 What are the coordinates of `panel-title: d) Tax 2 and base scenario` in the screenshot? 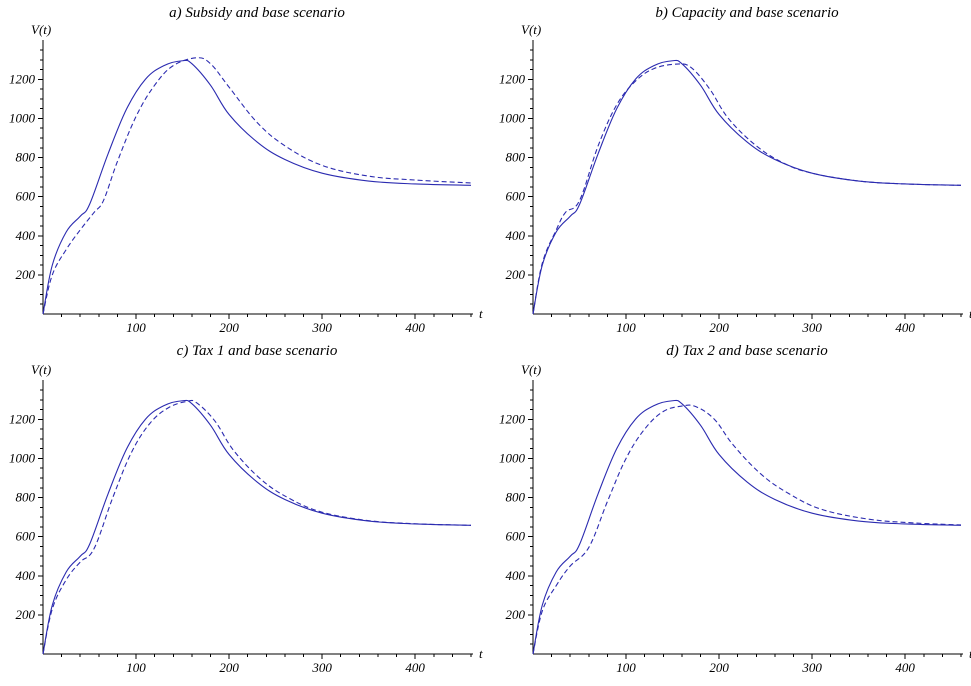 It's located at (747, 351).